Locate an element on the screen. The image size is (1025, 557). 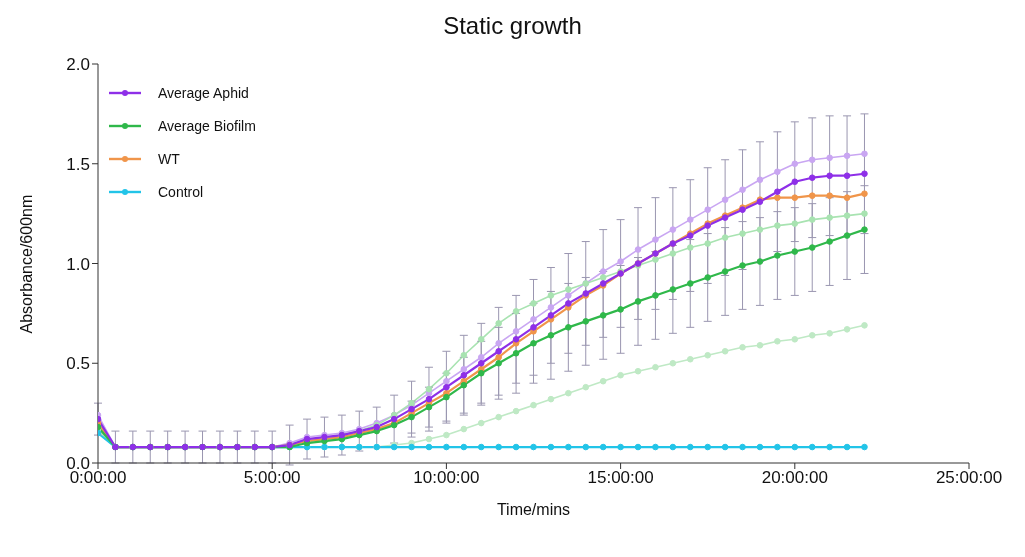
legend-label: Average Biofilm is located at coordinates (207, 125).